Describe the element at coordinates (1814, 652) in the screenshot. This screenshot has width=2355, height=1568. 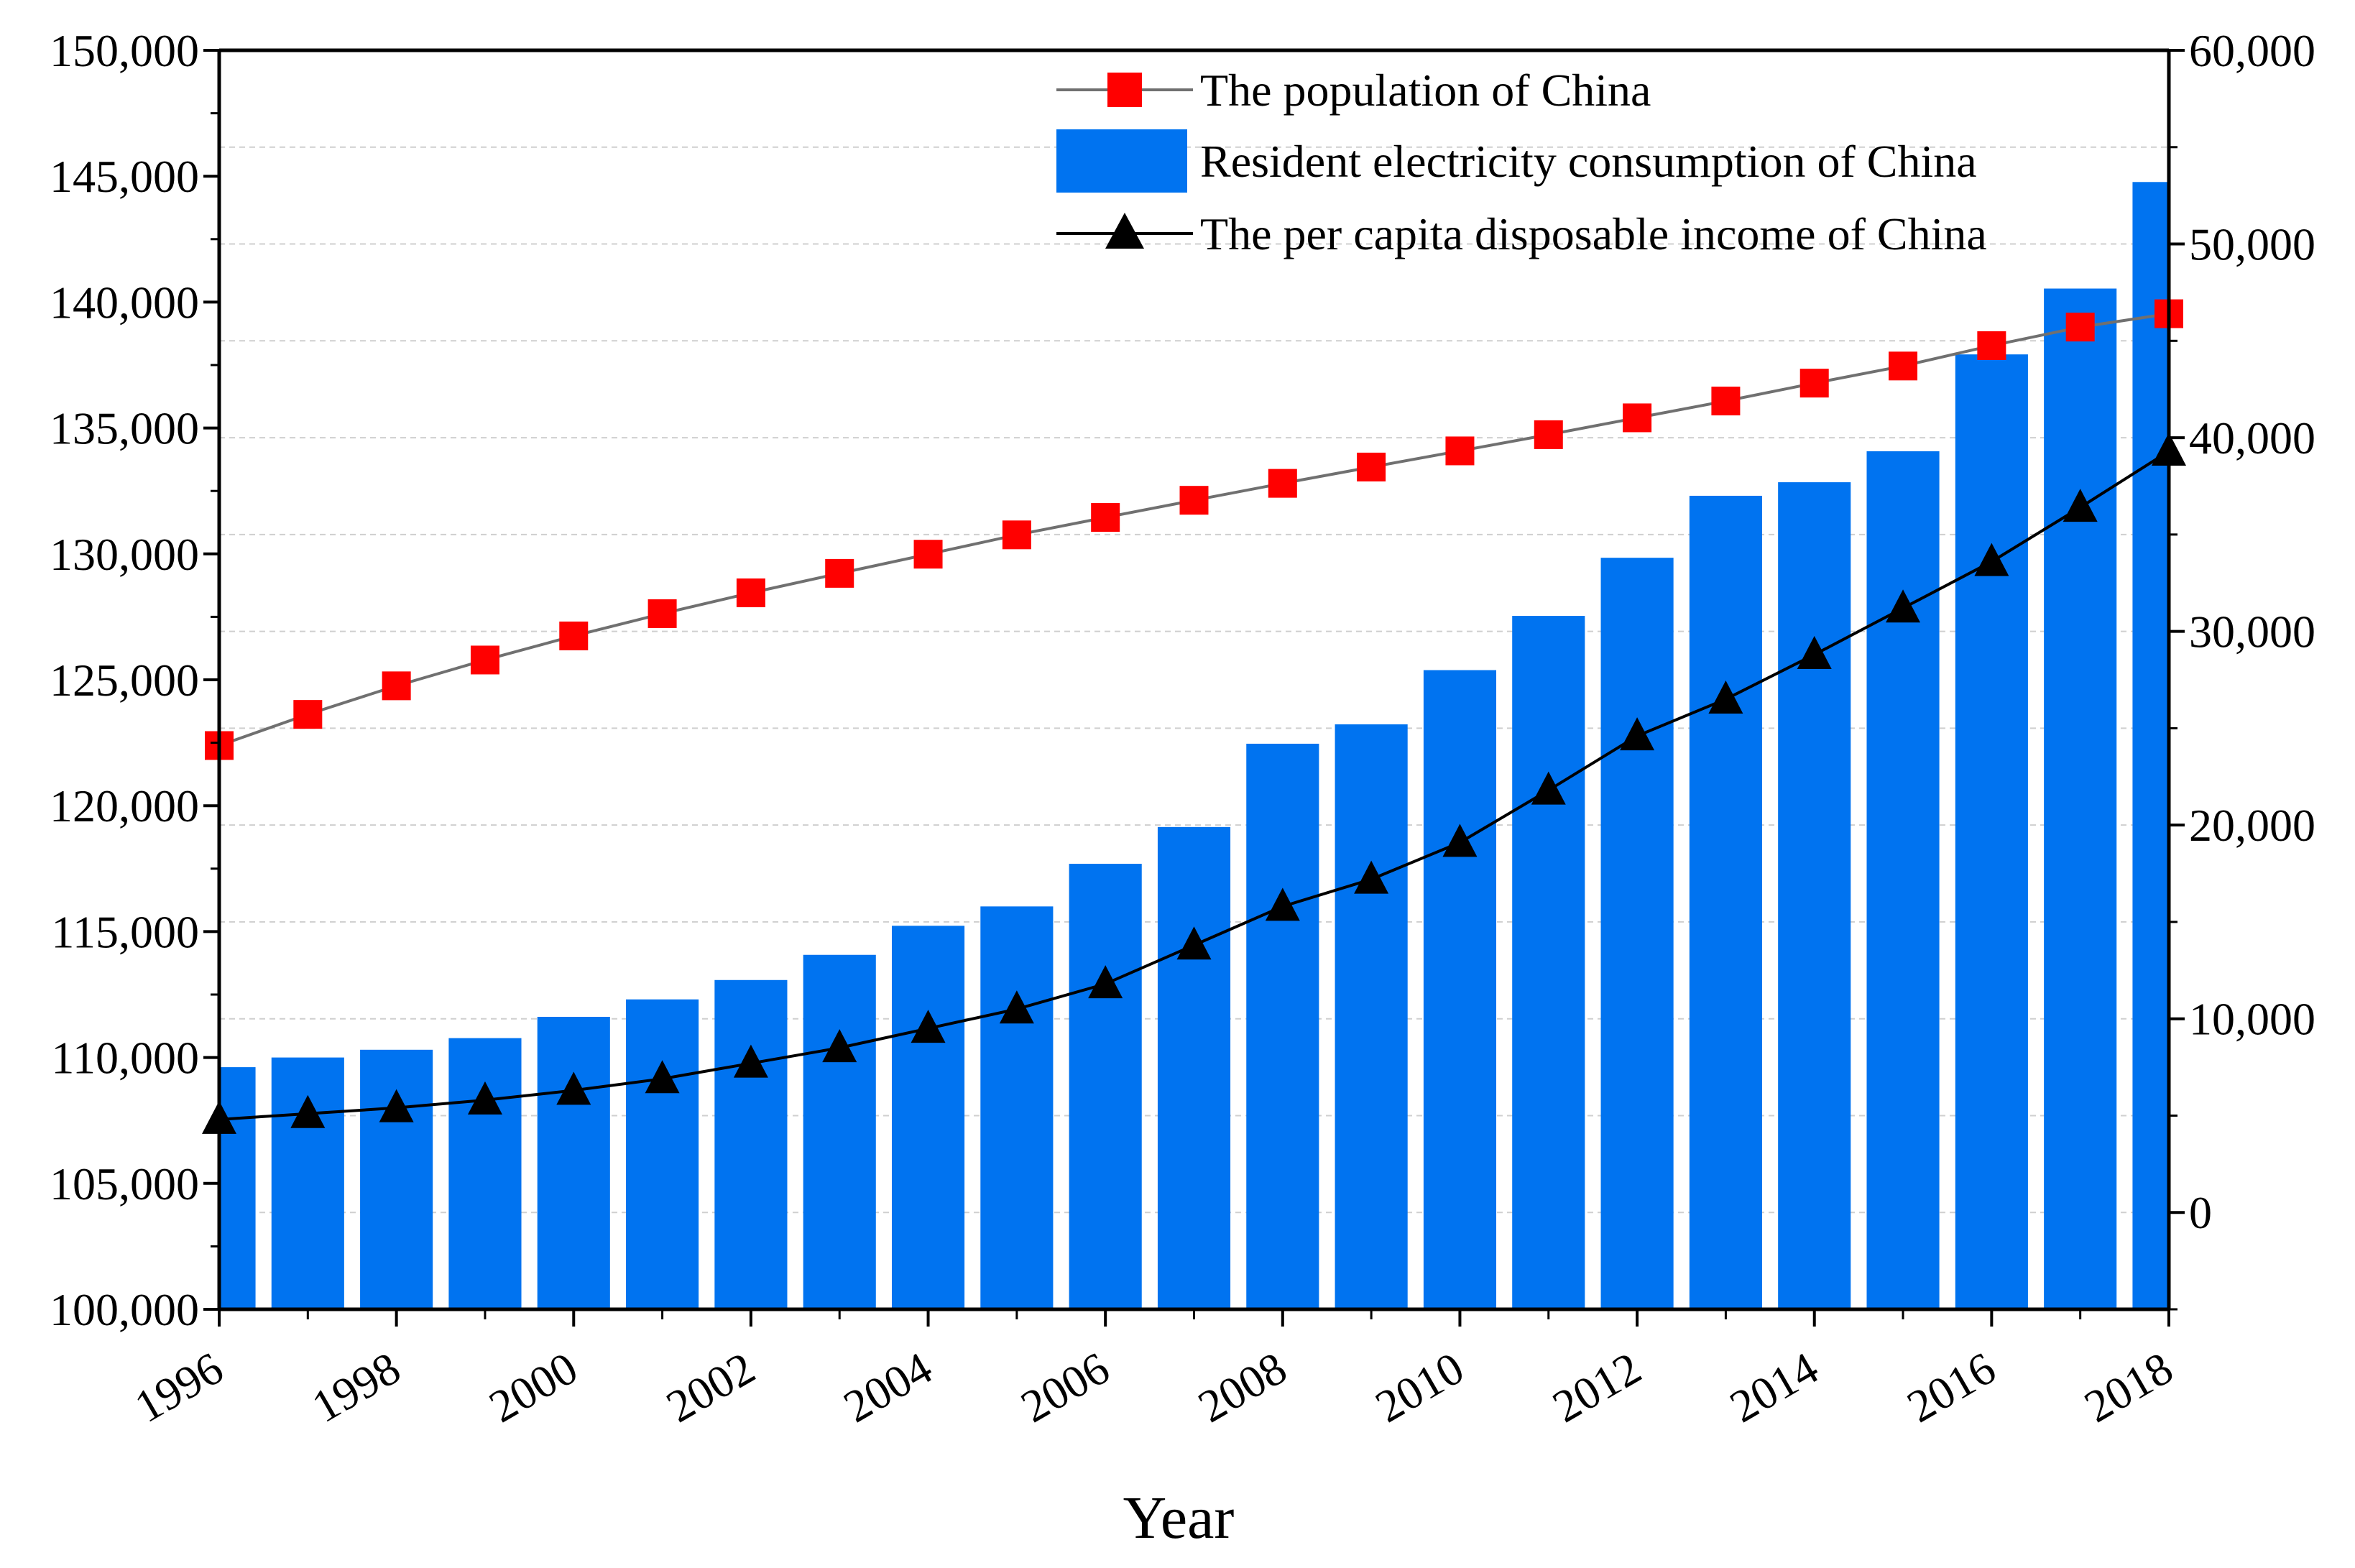
I see `point-income-2014` at that location.